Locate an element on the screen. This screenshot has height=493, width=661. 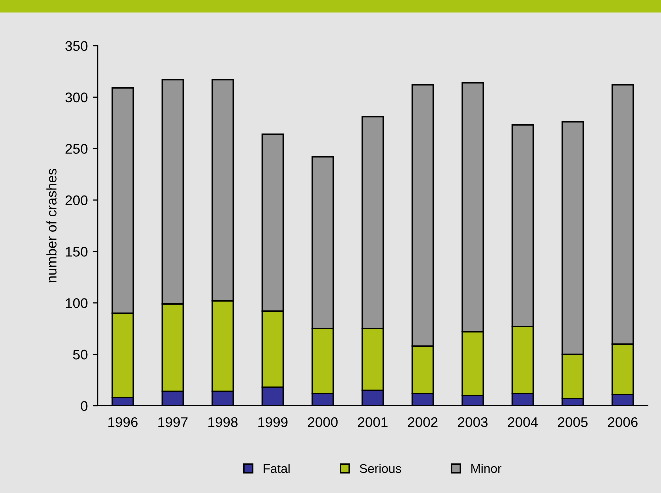
x-tick-label: 2006 is located at coordinates (623, 422).